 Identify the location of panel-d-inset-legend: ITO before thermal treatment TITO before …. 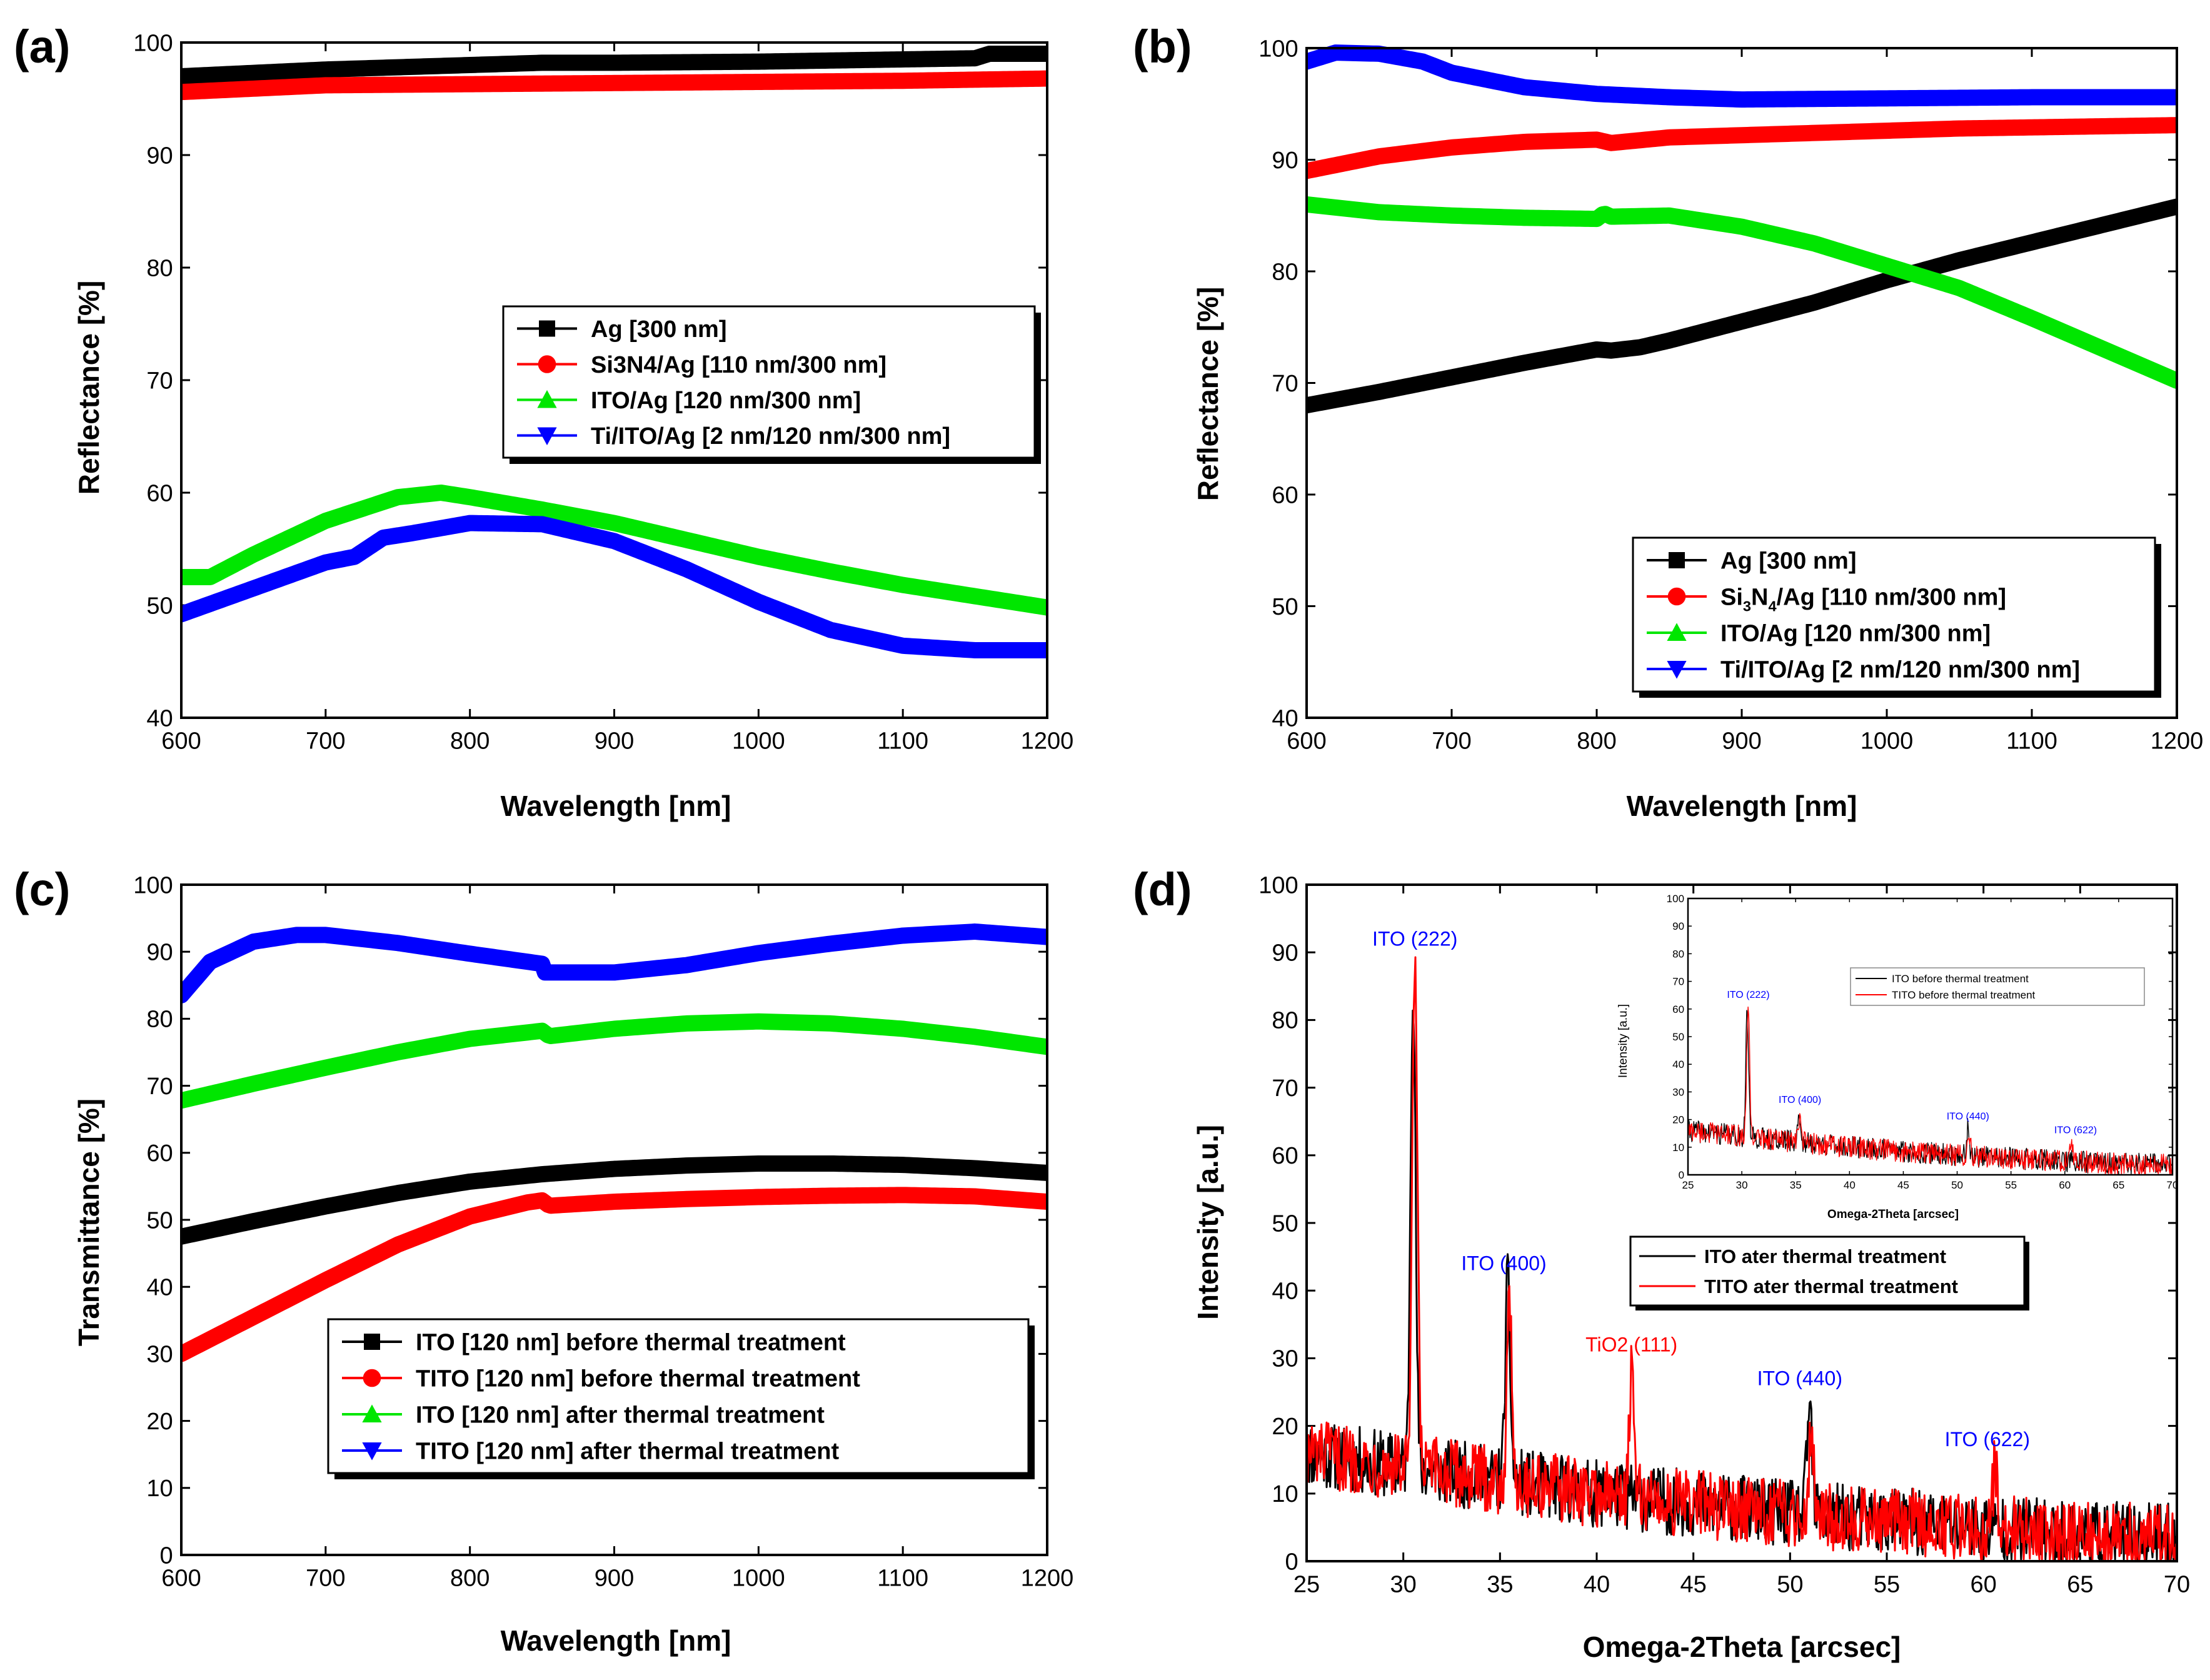
(1998, 986).